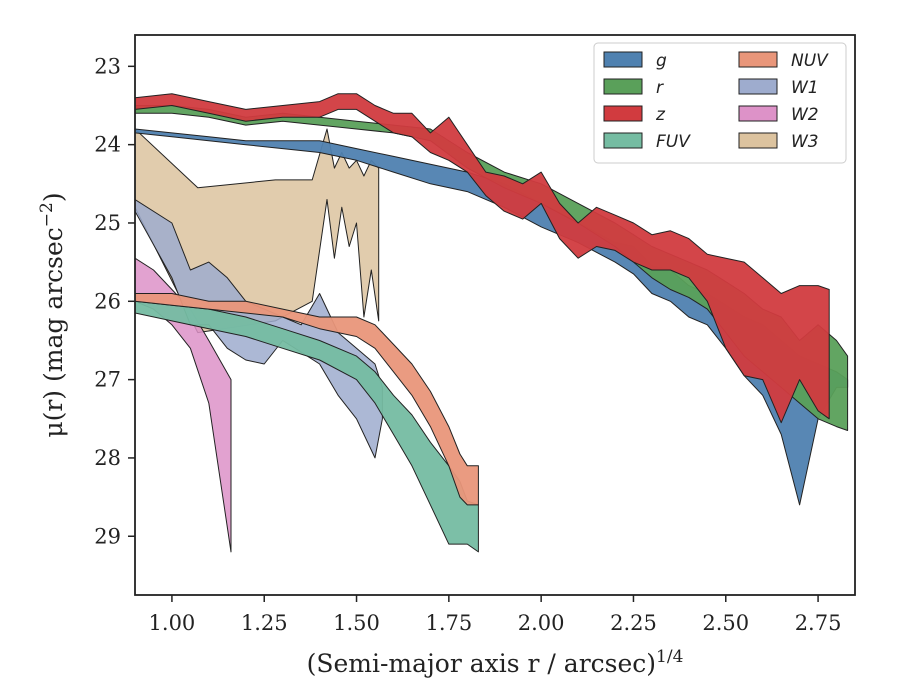 The height and width of the screenshot is (700, 900). I want to click on legend: grz FUV NUV W1 W2 W3, so click(720, 103).